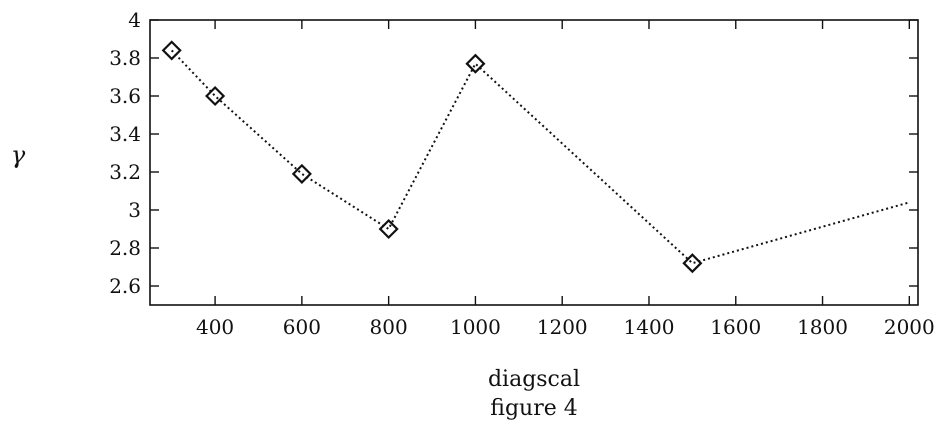 The width and height of the screenshot is (939, 426). Describe the element at coordinates (735, 327) in the screenshot. I see `x-tick-label: 1600` at that location.